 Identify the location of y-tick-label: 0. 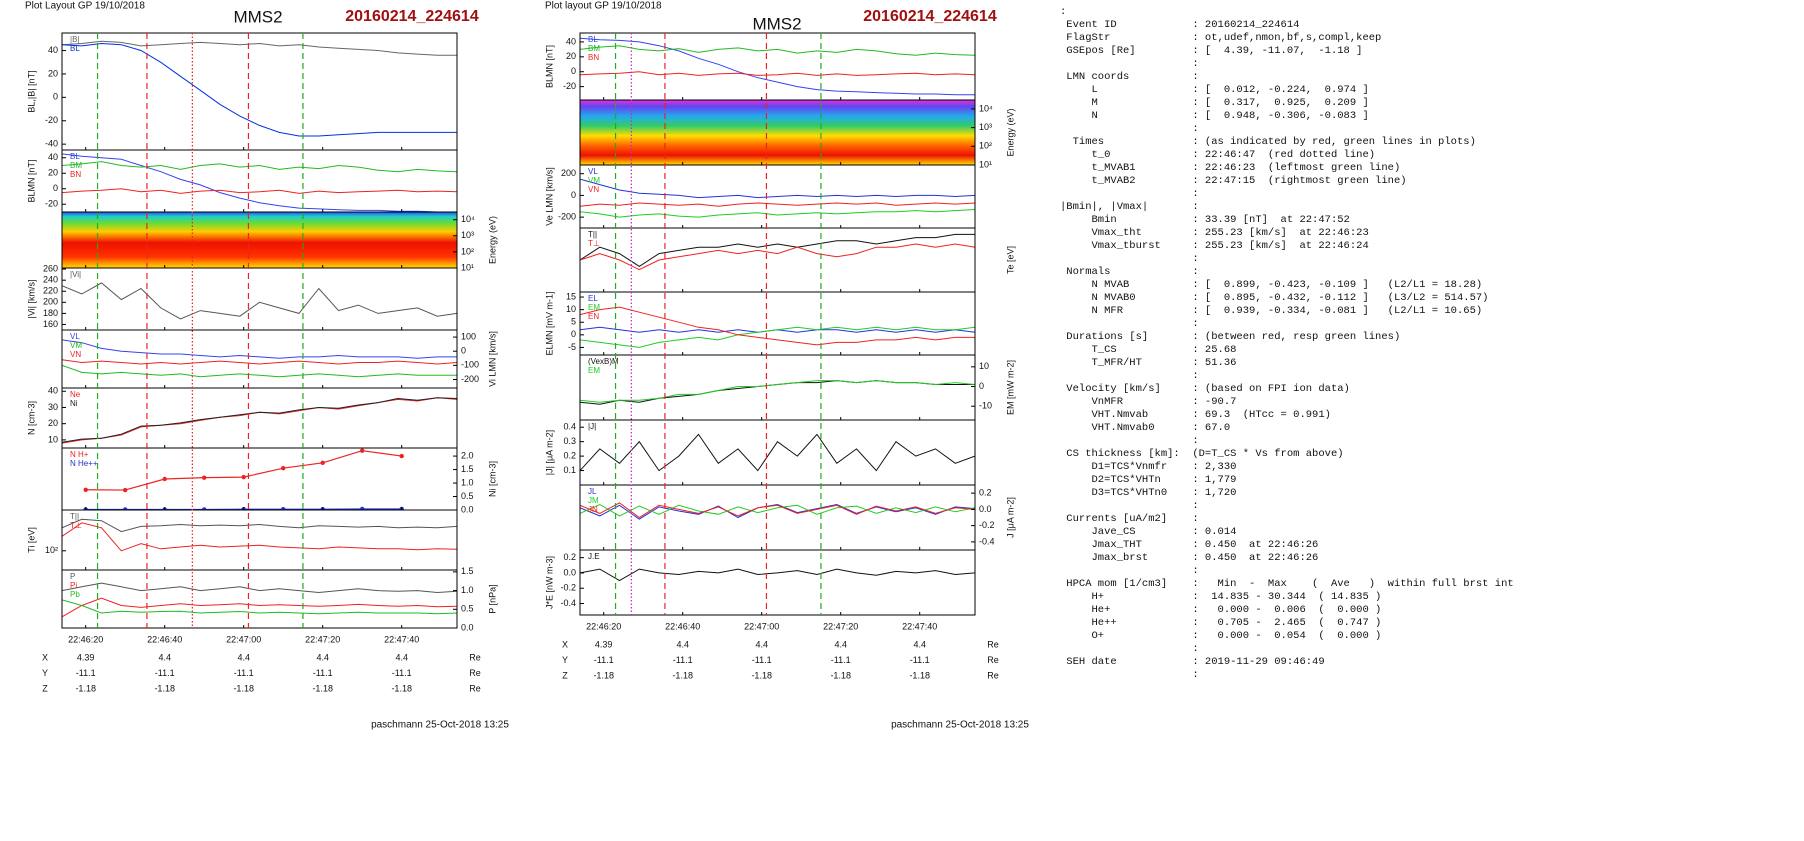
(981, 386).